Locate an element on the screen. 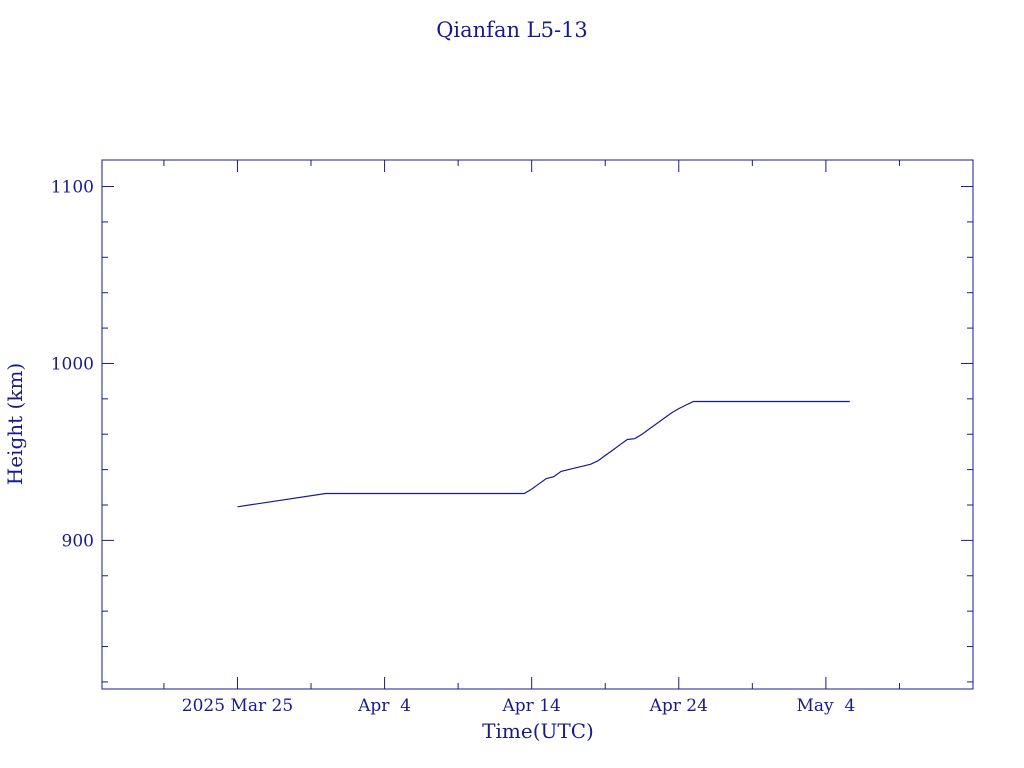 Image resolution: width=1024 pixels, height=768 pixels. x-tick-label: Apr 4 is located at coordinates (384, 706).